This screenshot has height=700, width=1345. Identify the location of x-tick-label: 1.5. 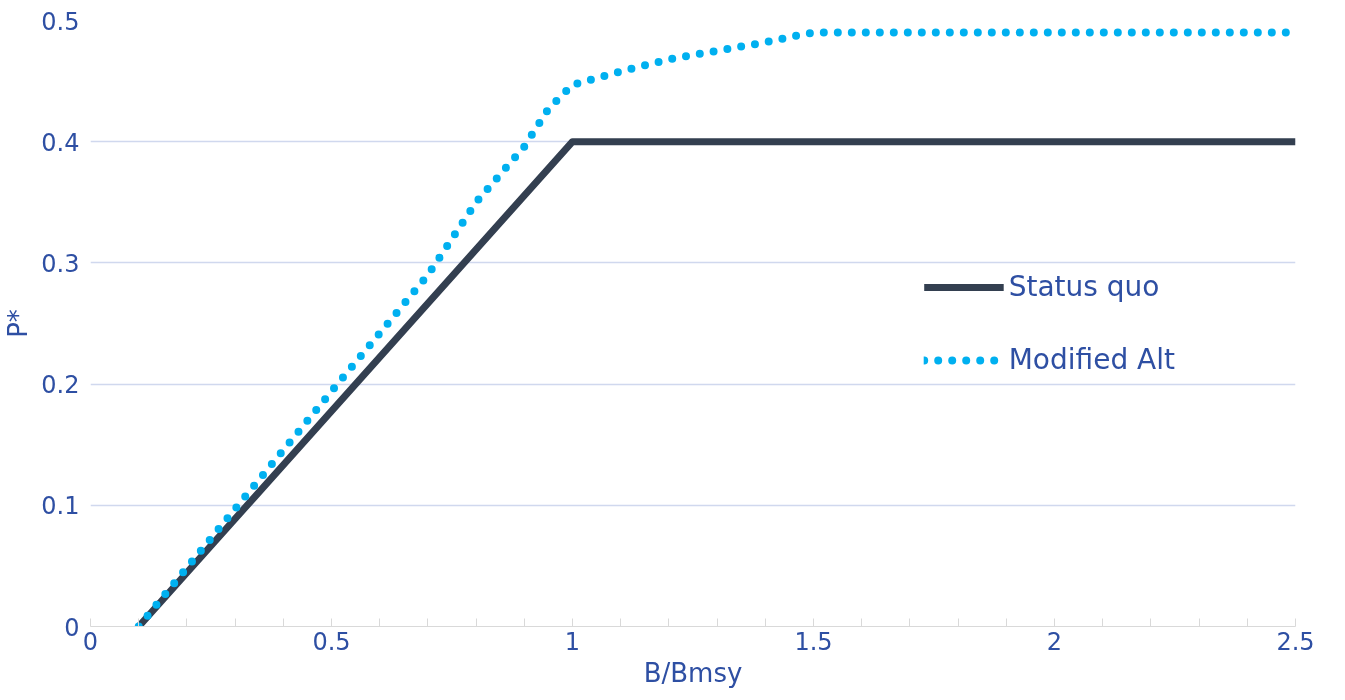
(813, 641).